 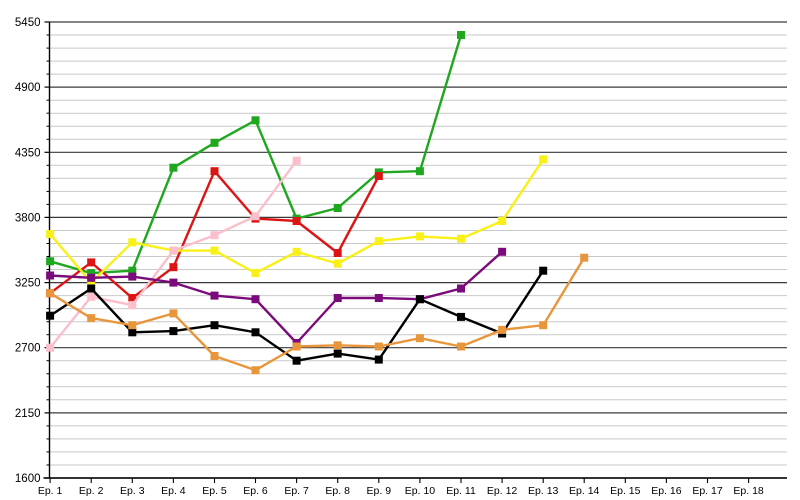 What do you see at coordinates (337, 491) in the screenshot?
I see `x-tick-label: Ep. 8` at bounding box center [337, 491].